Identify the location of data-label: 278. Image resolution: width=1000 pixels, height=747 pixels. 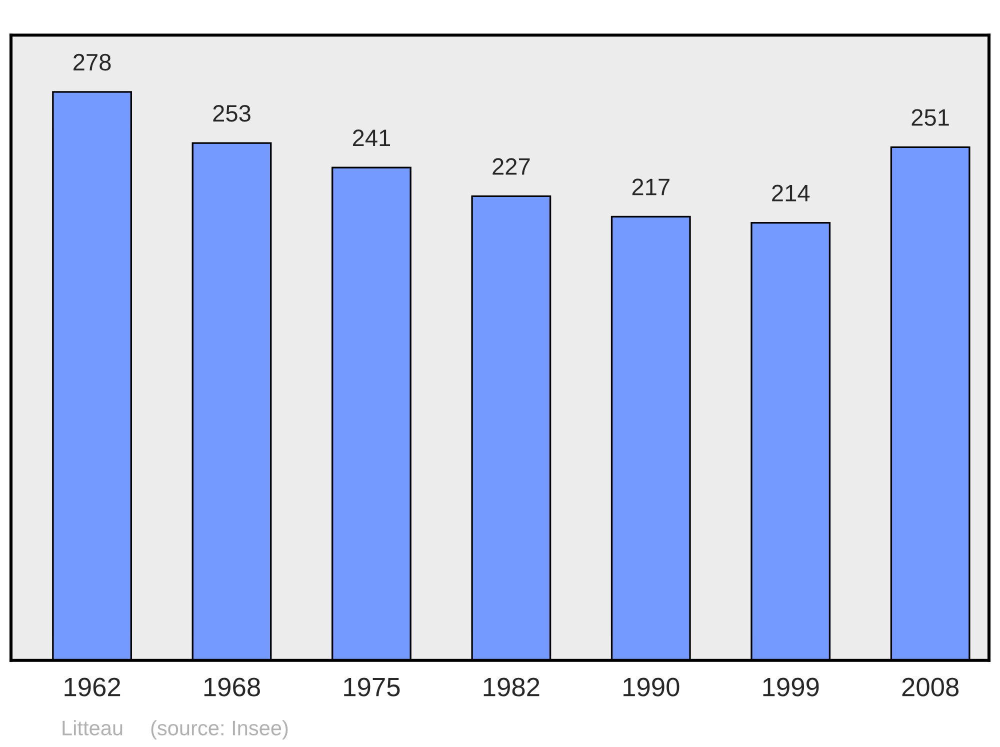
(92, 62).